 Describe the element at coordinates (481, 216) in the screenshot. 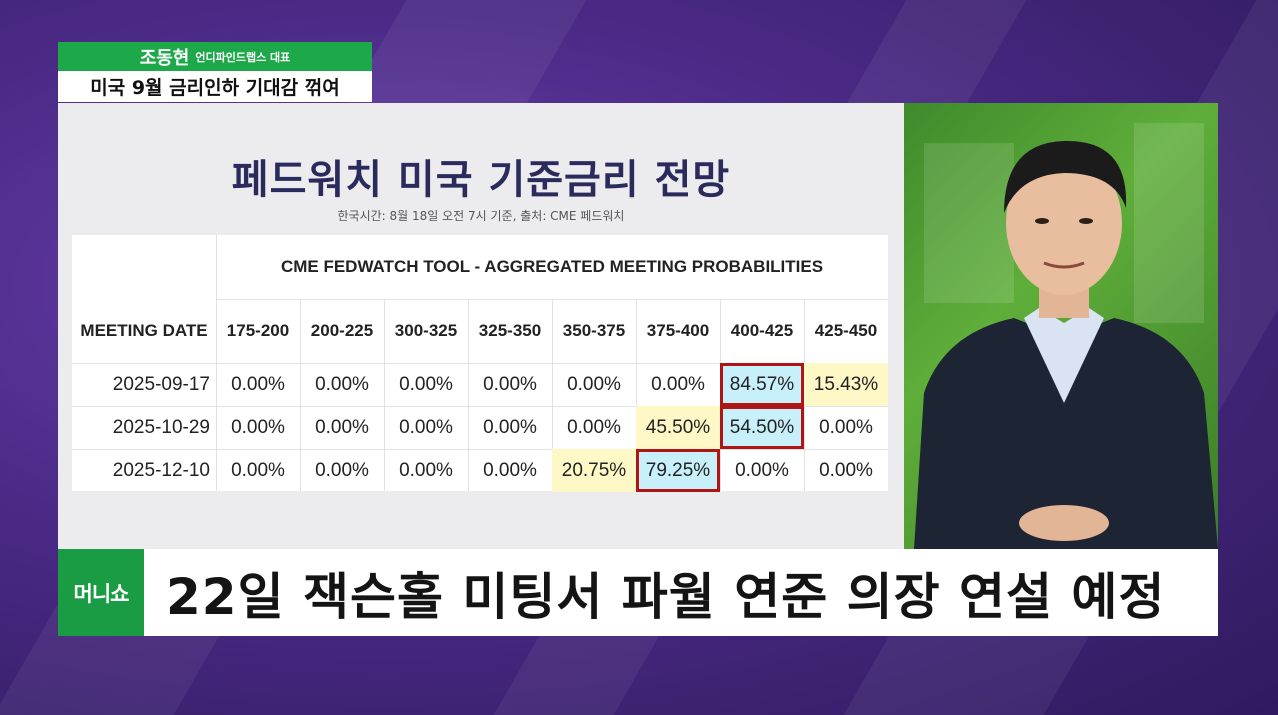

I see `board-subtitle: 한국시간: 8월 18일 오전 7시 기준, 출처: CME 페드워치` at that location.